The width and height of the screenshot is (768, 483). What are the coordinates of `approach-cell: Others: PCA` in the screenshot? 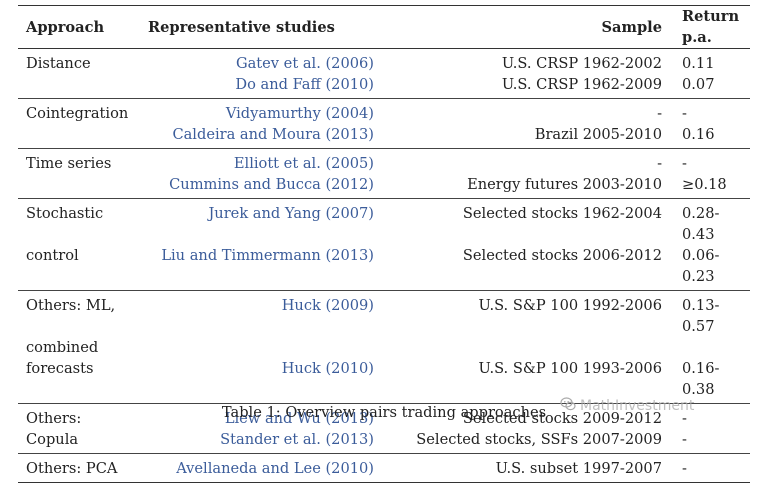 It's located at (72, 468).